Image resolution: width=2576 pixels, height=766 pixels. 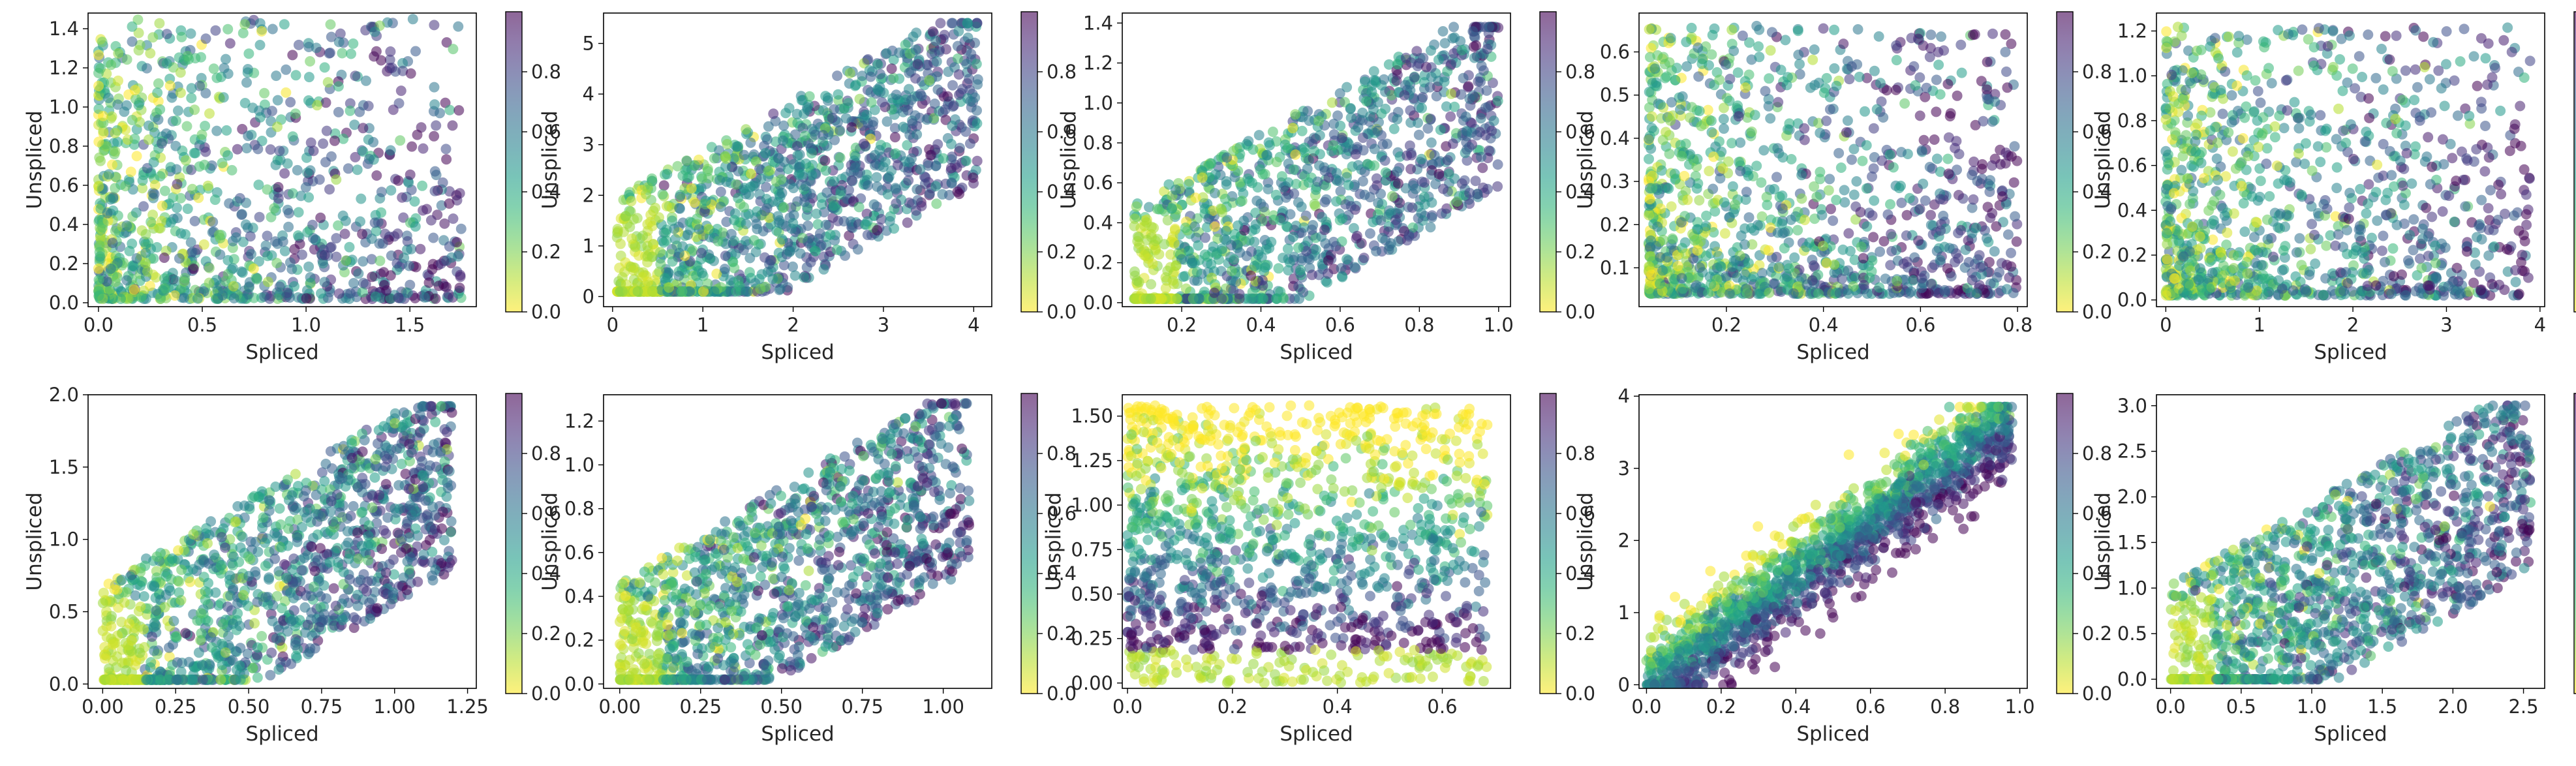 I want to click on colorbar-tick-label: 0.6, so click(x=1580, y=132).